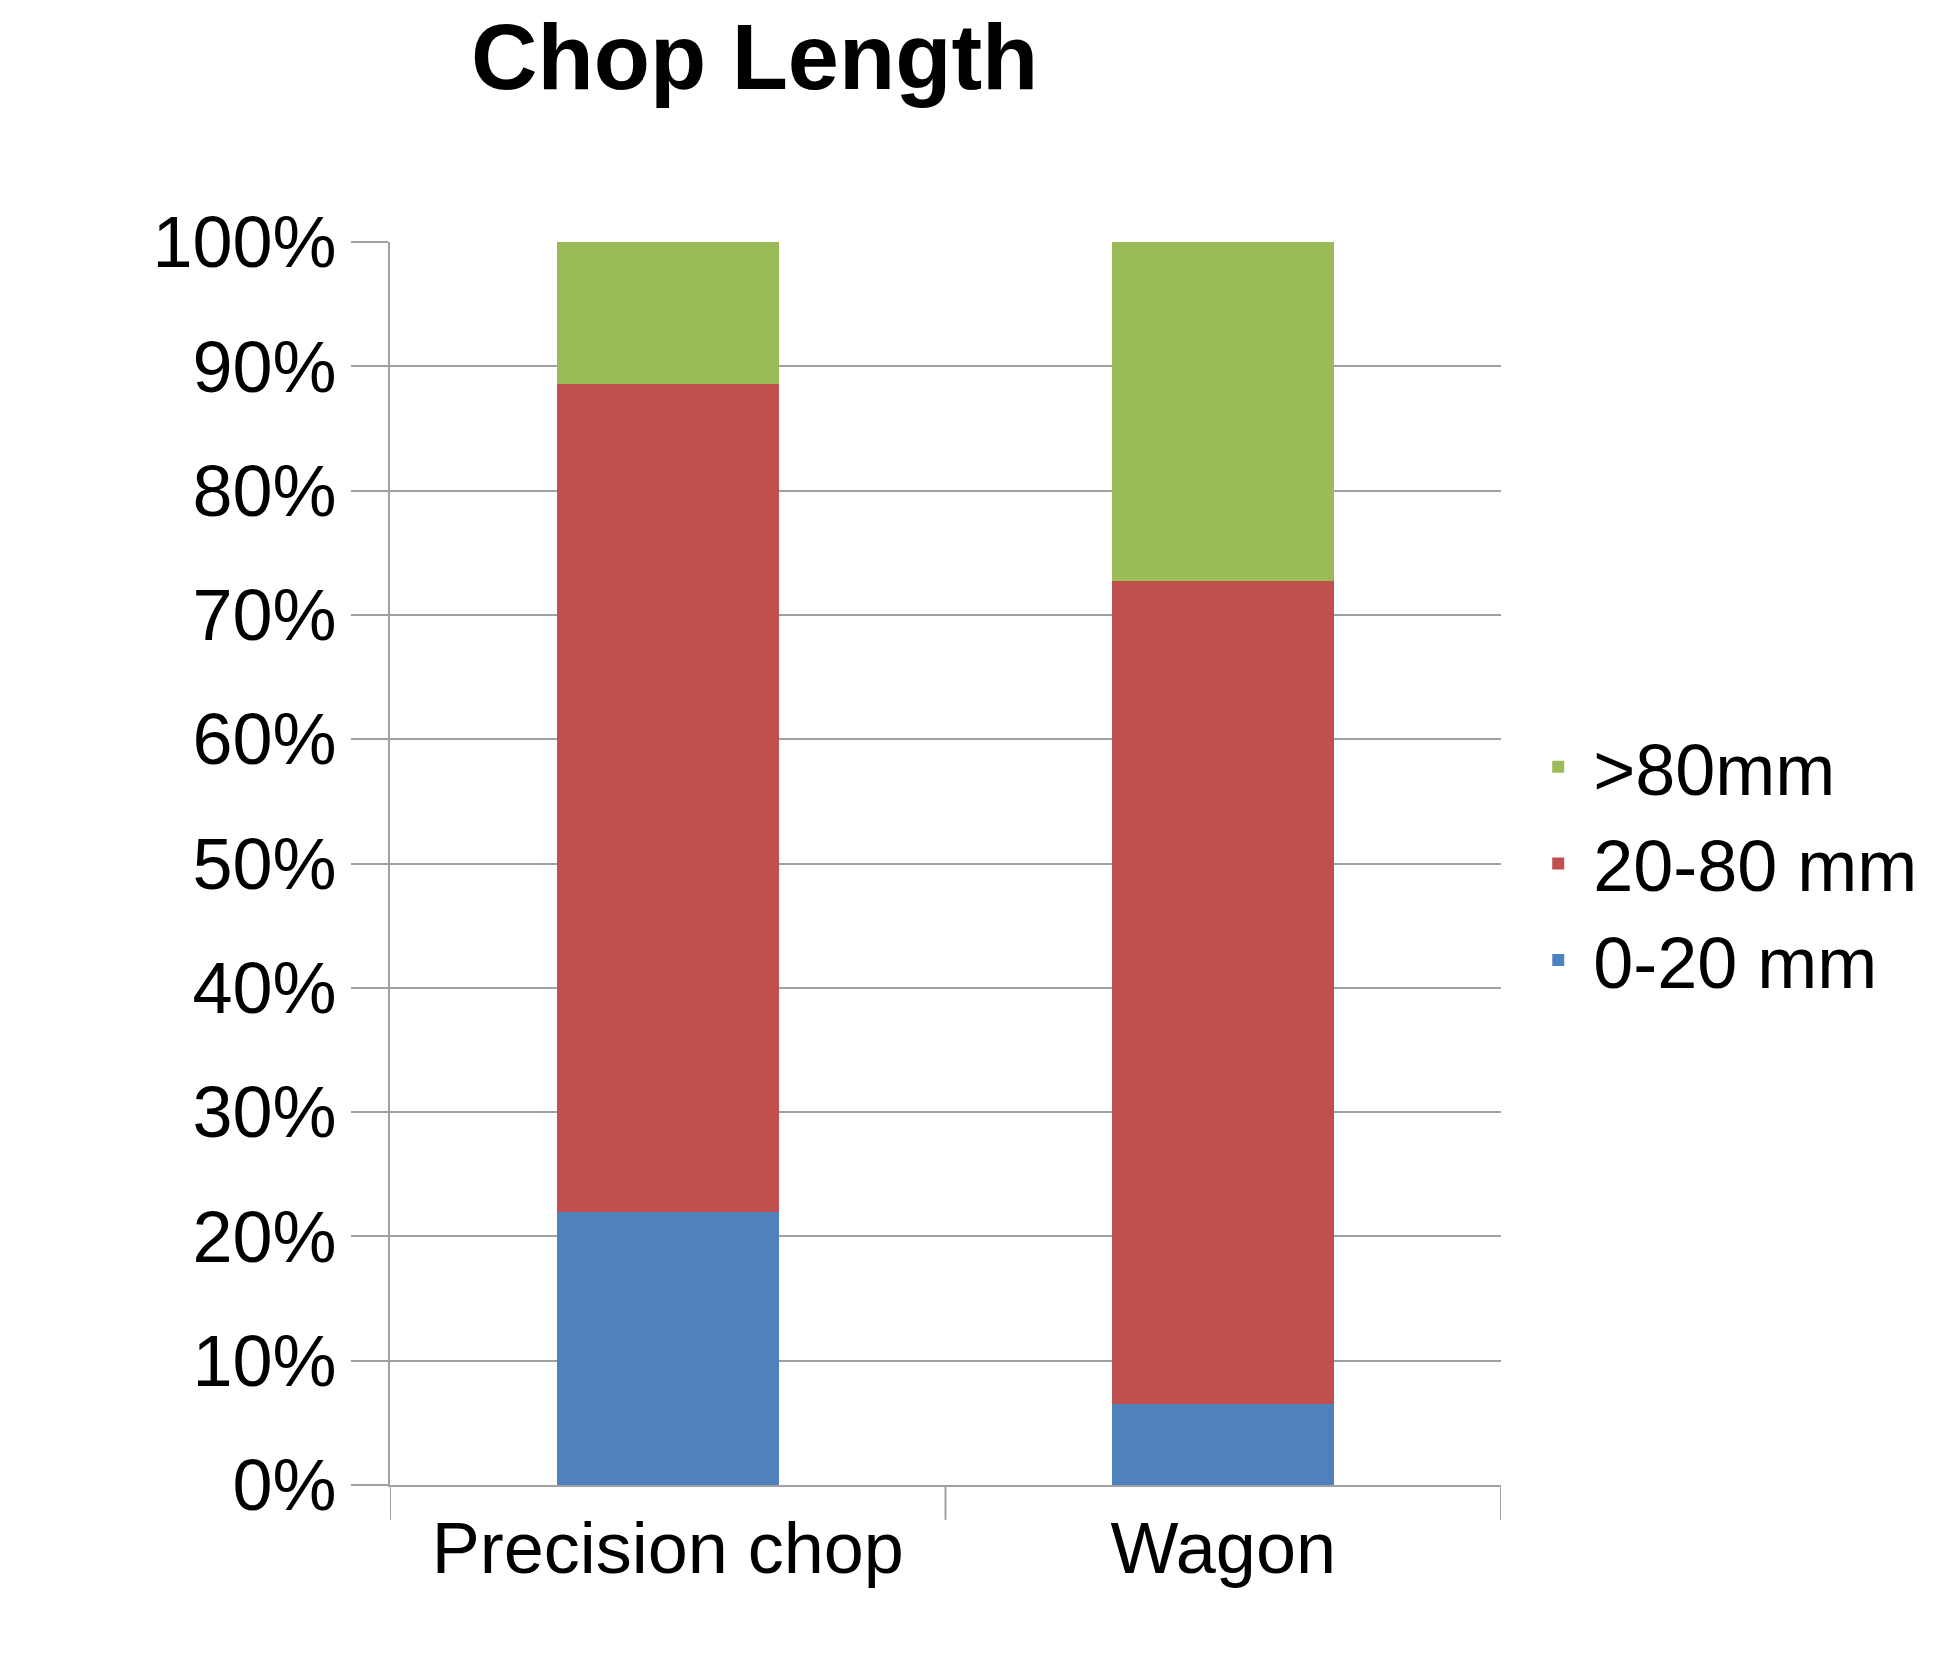 This screenshot has height=1670, width=1935. What do you see at coordinates (244, 242) in the screenshot?
I see `y-tick-label: 100%` at bounding box center [244, 242].